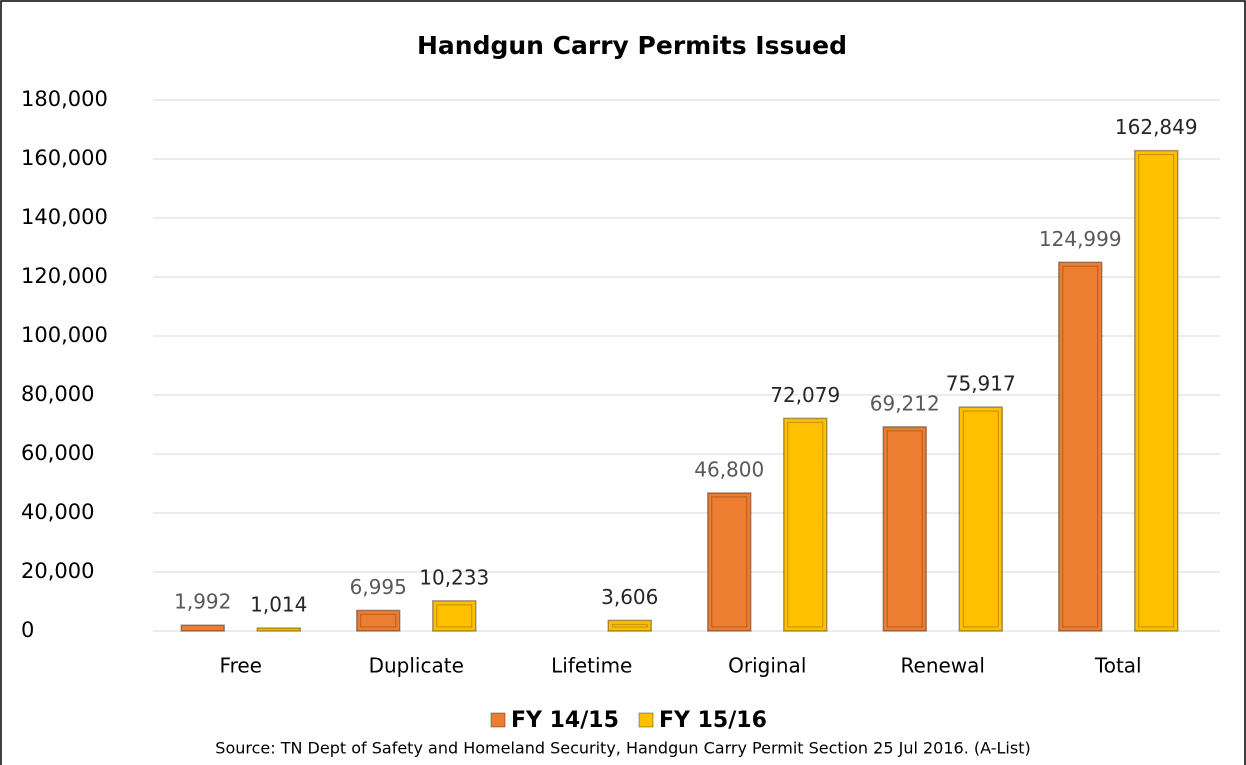  I want to click on data-label: 6,995, so click(378, 587).